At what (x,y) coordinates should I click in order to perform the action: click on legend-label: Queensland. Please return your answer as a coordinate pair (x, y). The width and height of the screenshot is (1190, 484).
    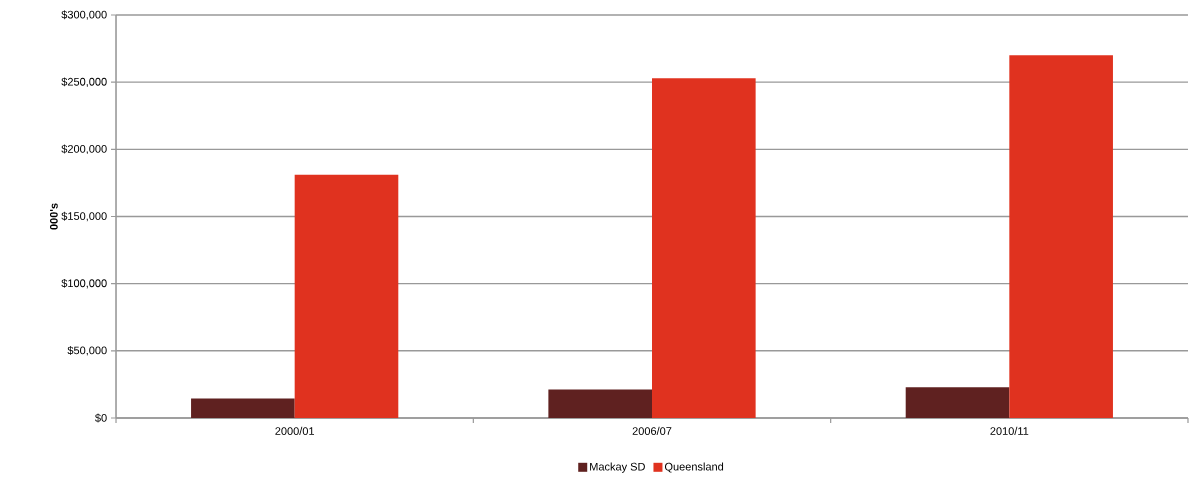
    Looking at the image, I should click on (694, 467).